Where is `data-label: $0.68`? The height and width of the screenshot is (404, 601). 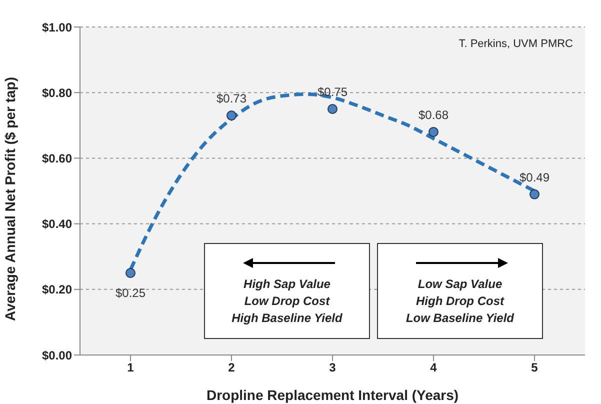 data-label: $0.68 is located at coordinates (433, 115).